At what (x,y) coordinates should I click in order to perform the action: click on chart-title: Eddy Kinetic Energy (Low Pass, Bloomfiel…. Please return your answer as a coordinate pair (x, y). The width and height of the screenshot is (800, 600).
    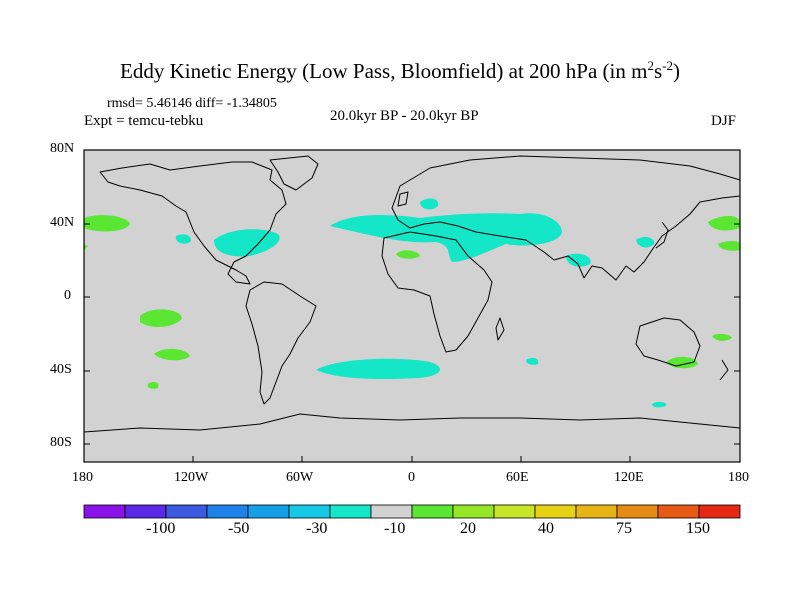
    Looking at the image, I should click on (400, 70).